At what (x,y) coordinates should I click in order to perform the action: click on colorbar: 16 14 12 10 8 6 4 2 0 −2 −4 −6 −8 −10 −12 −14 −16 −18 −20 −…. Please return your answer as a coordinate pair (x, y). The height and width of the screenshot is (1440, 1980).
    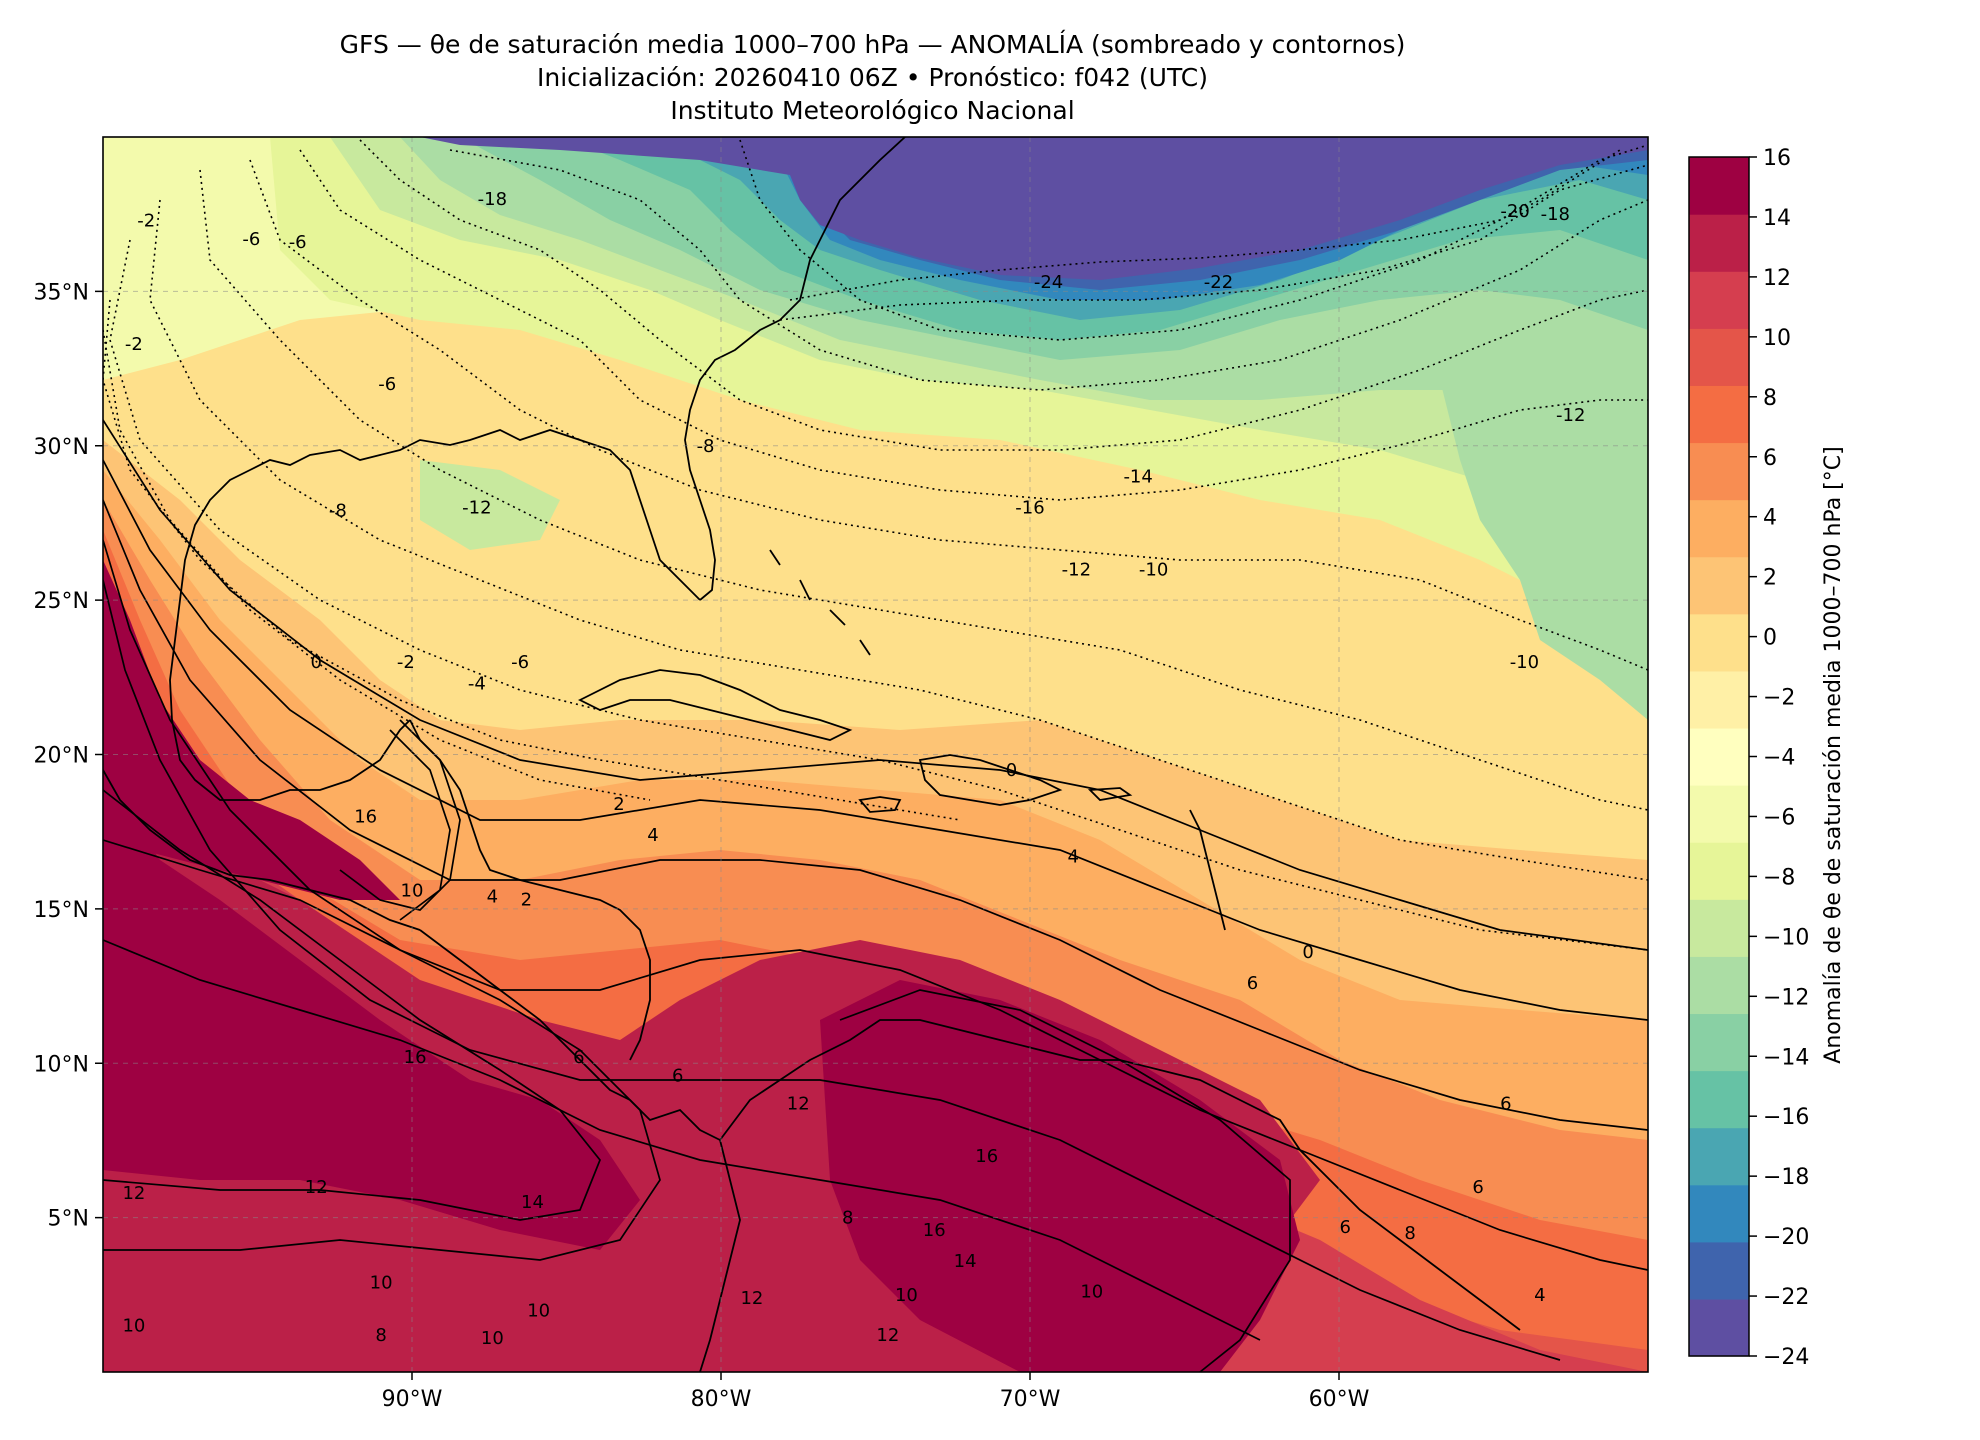
    Looking at the image, I should click on (1748, 758).